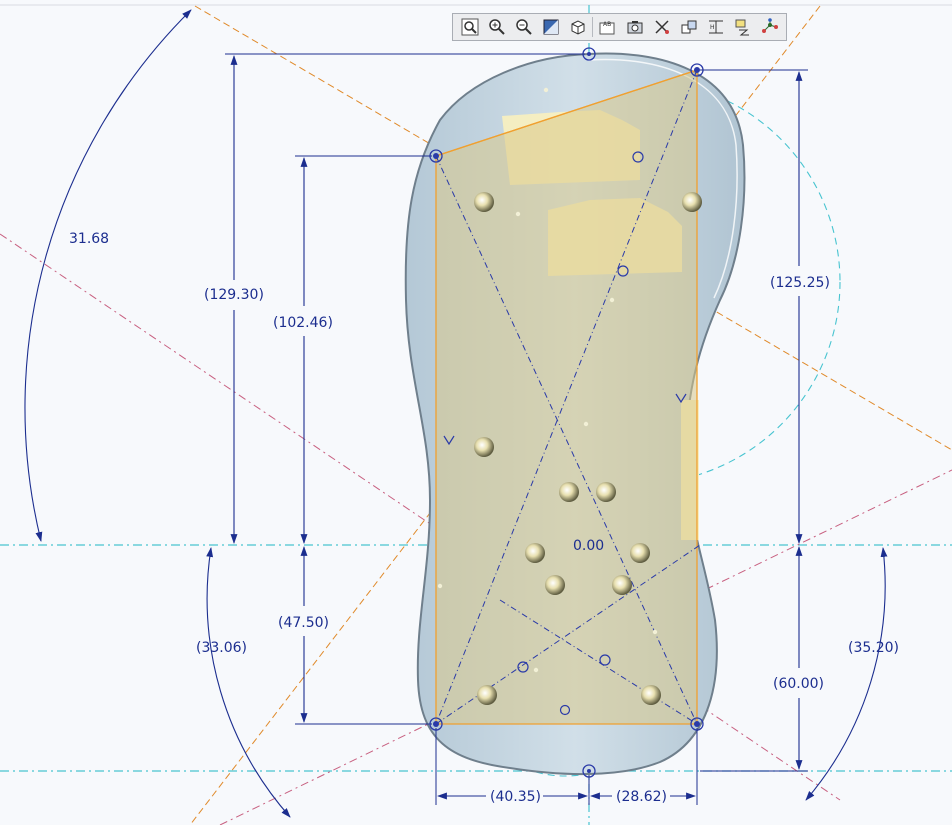  Describe the element at coordinates (515, 797) in the screenshot. I see `dim-horizontal-left: (40.35)` at that location.